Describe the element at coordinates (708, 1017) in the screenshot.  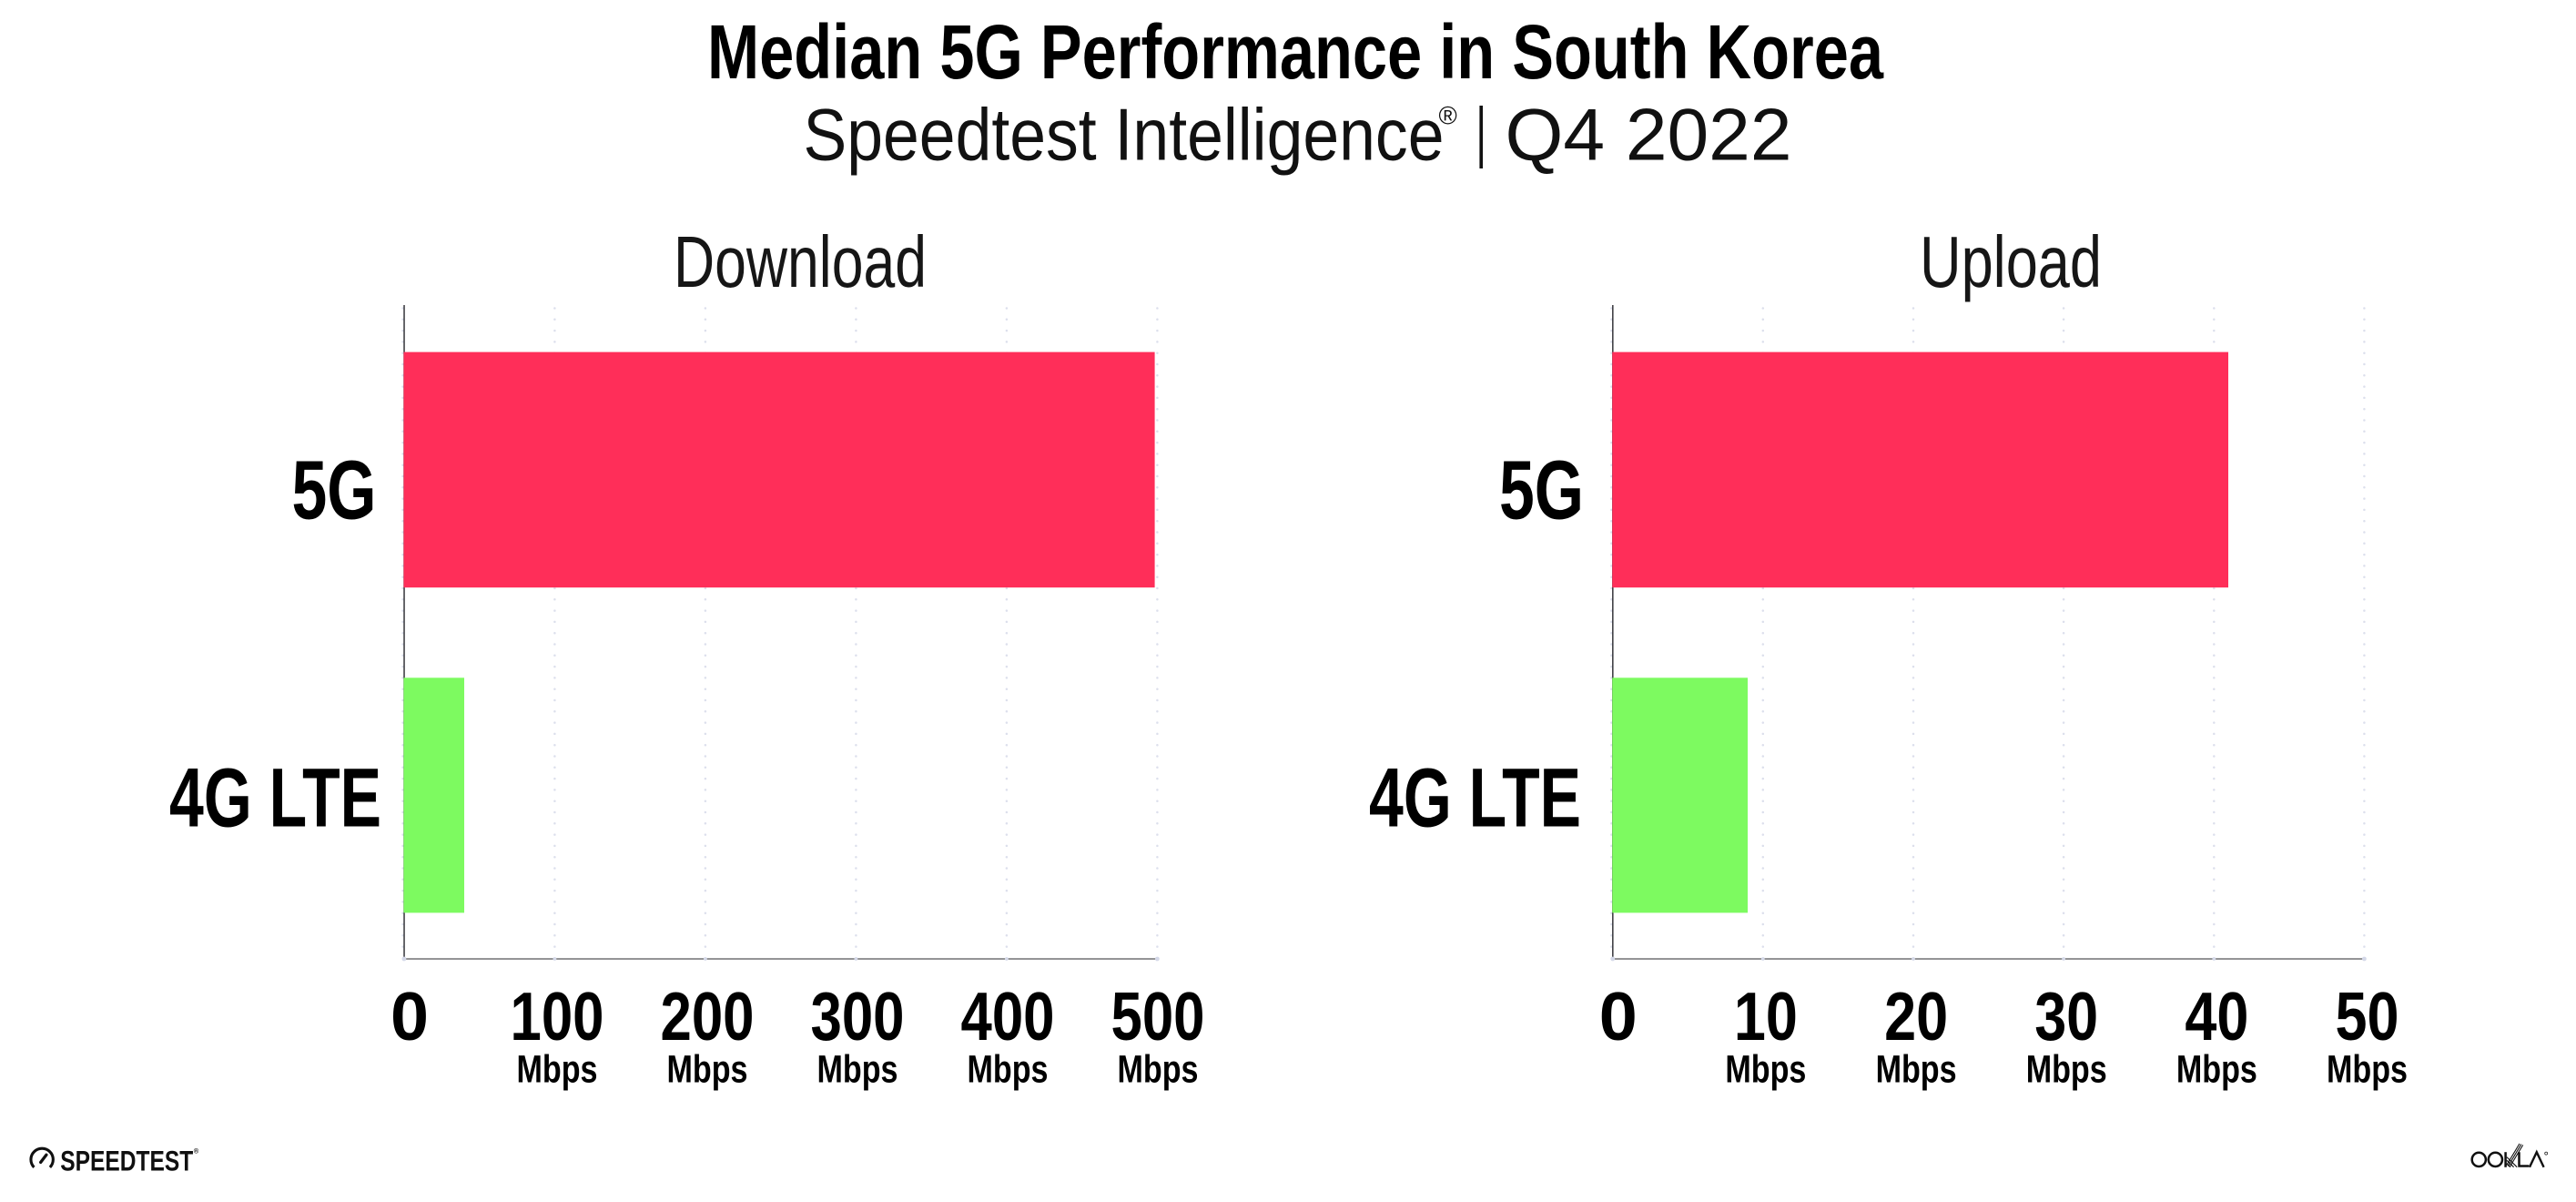
I see `svg-text: 200` at that location.